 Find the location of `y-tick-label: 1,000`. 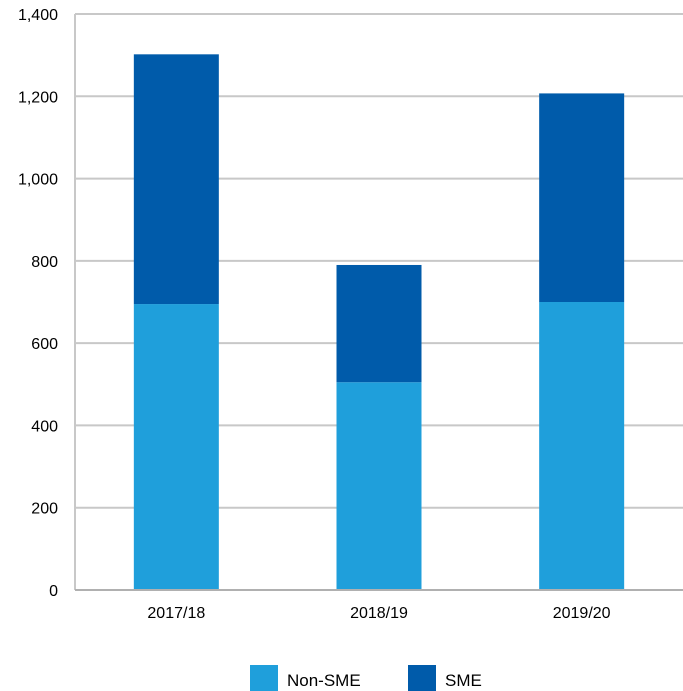

y-tick-label: 1,000 is located at coordinates (38, 180).